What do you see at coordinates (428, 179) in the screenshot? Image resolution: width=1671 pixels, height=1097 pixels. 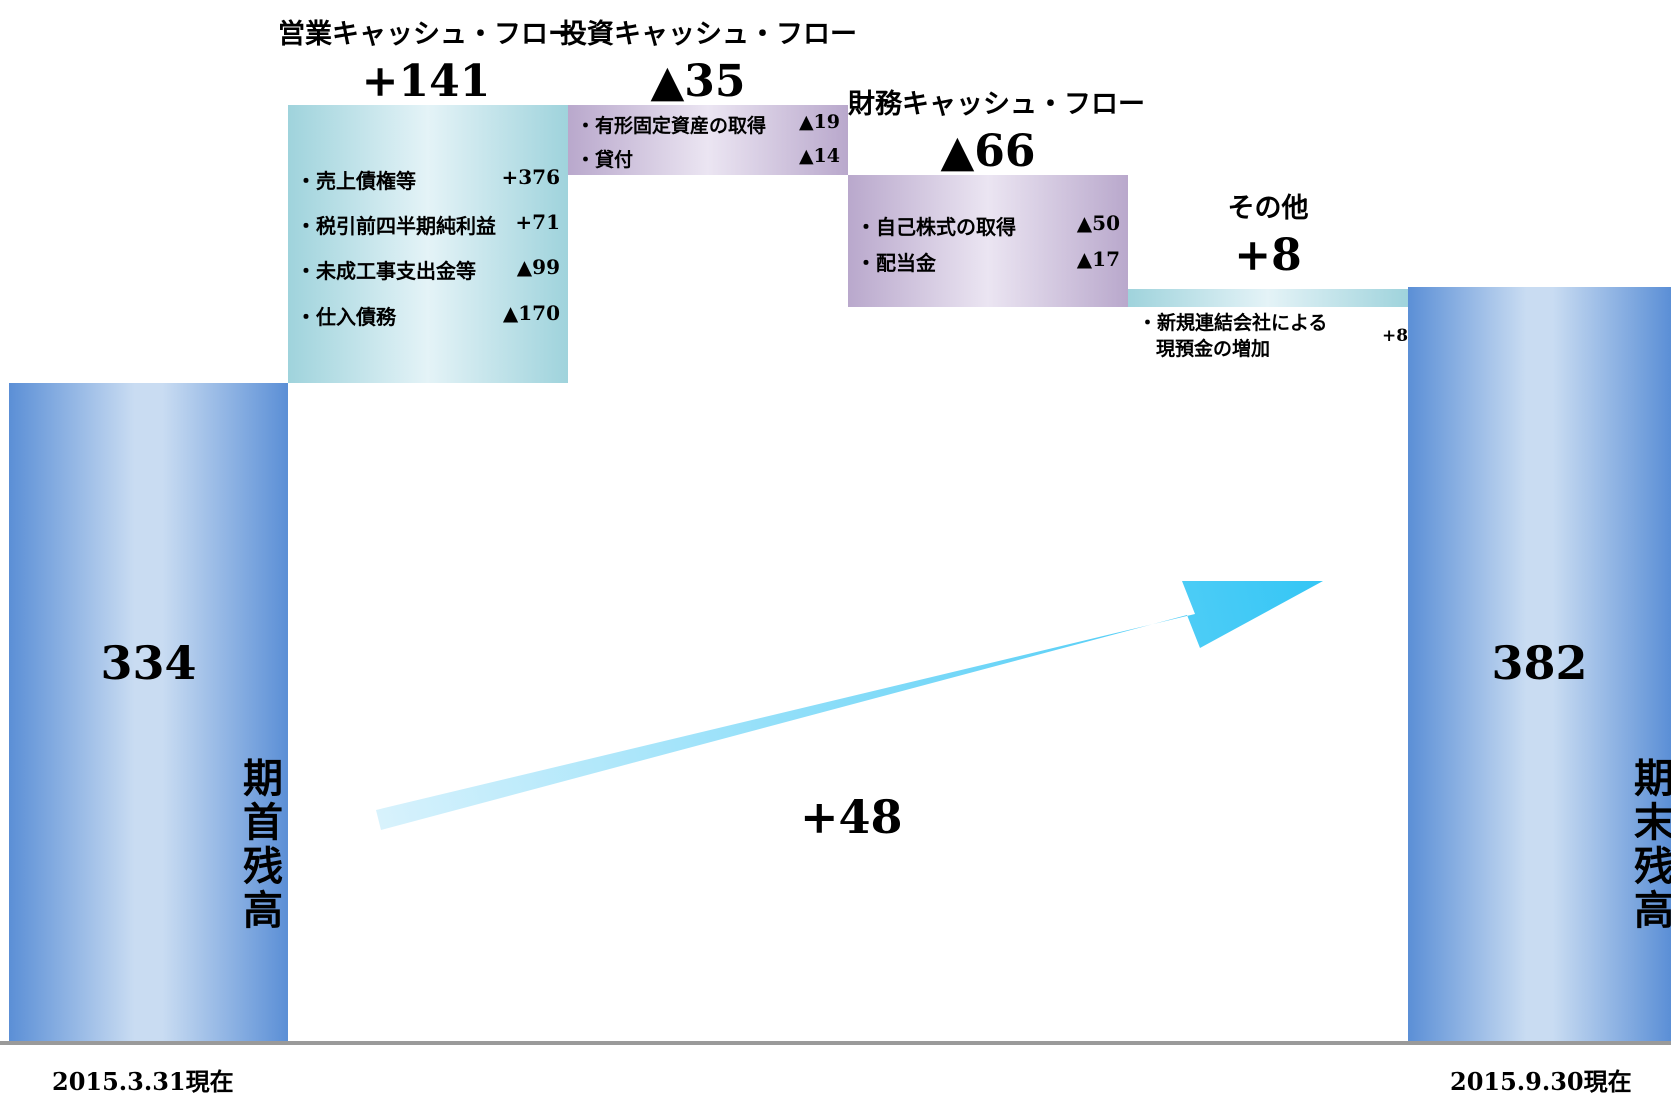 I see `operating-cf-item: ・売上債権等 +376` at bounding box center [428, 179].